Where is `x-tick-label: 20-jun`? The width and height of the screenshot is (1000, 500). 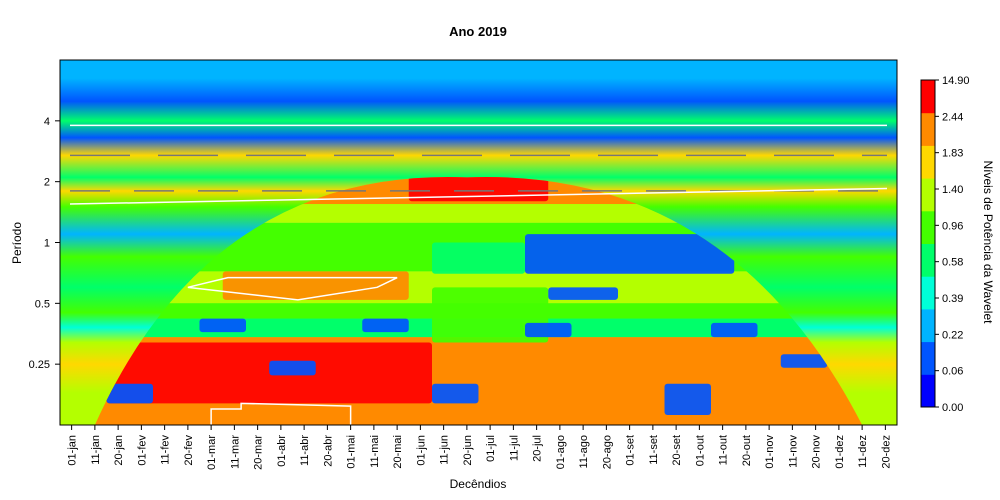 x-tick-label: 20-jun is located at coordinates (468, 450).